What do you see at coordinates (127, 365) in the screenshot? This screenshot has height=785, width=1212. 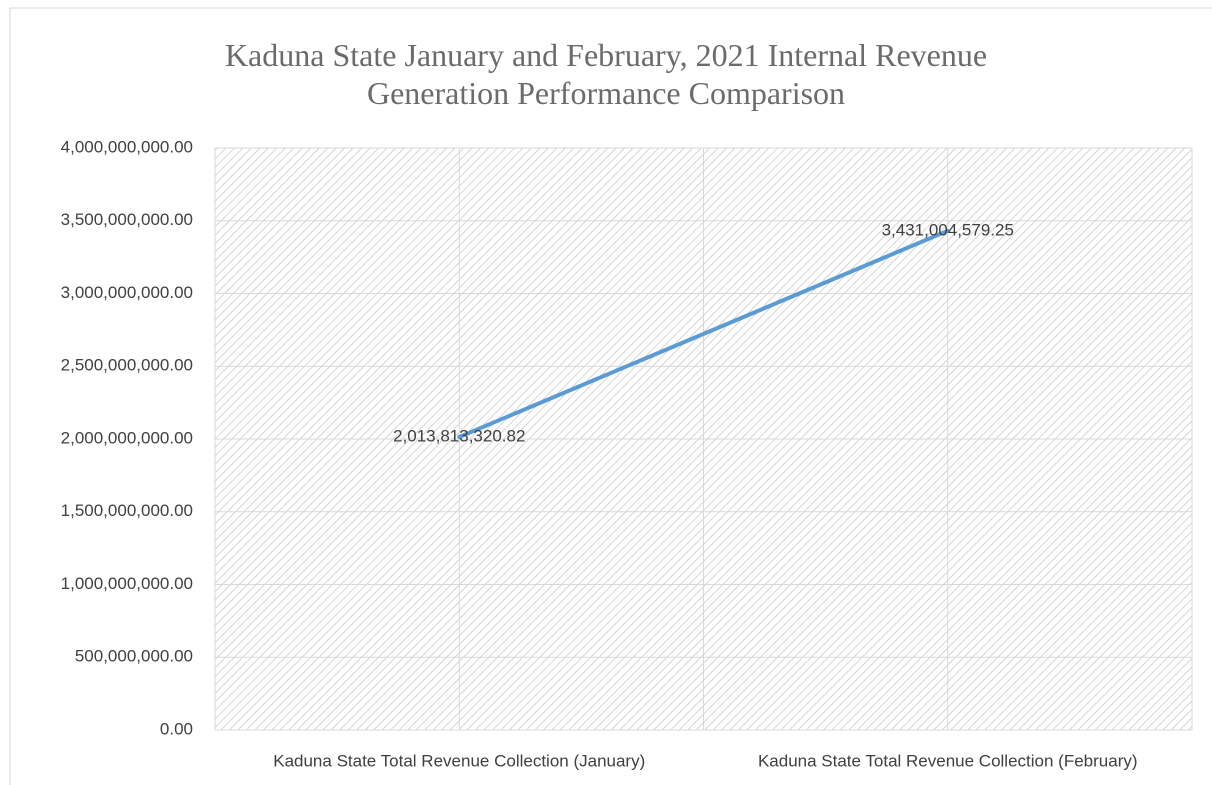 I see `y-tick-label: 2,500,000,000.00` at bounding box center [127, 365].